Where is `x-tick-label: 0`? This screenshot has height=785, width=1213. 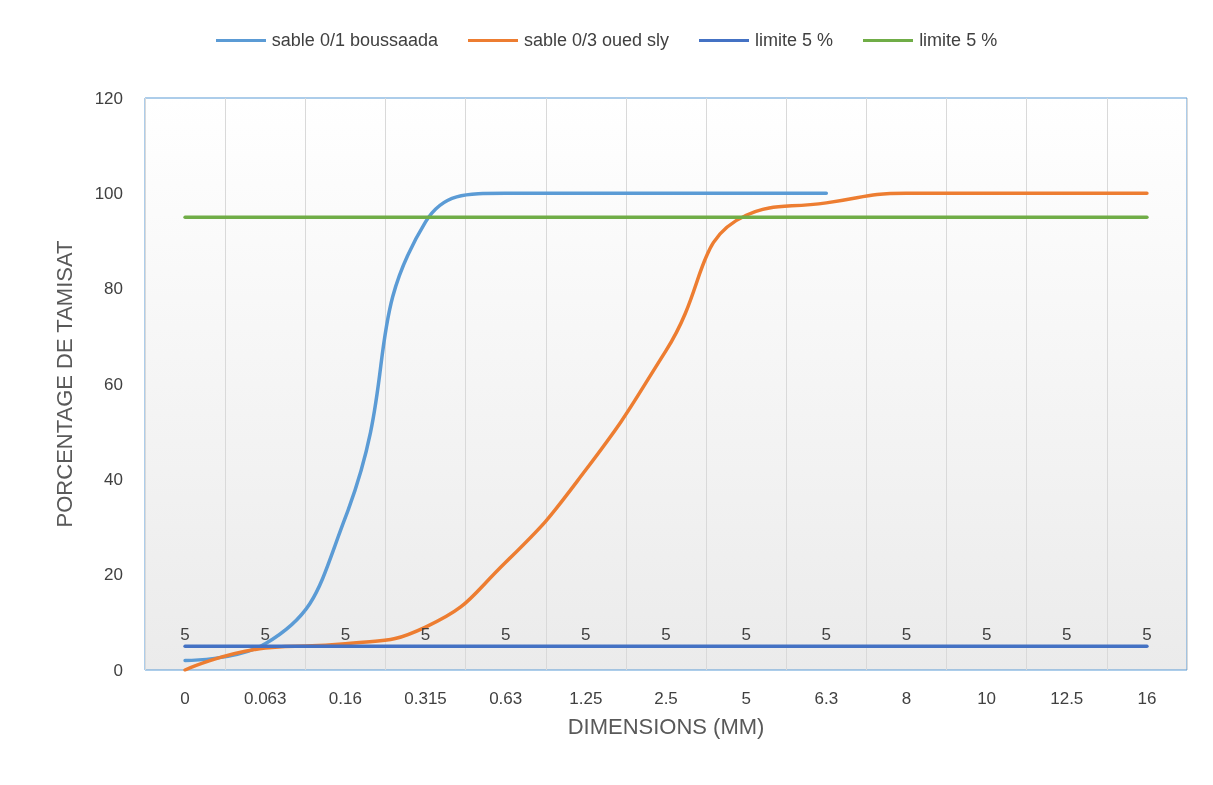 x-tick-label: 0 is located at coordinates (185, 698).